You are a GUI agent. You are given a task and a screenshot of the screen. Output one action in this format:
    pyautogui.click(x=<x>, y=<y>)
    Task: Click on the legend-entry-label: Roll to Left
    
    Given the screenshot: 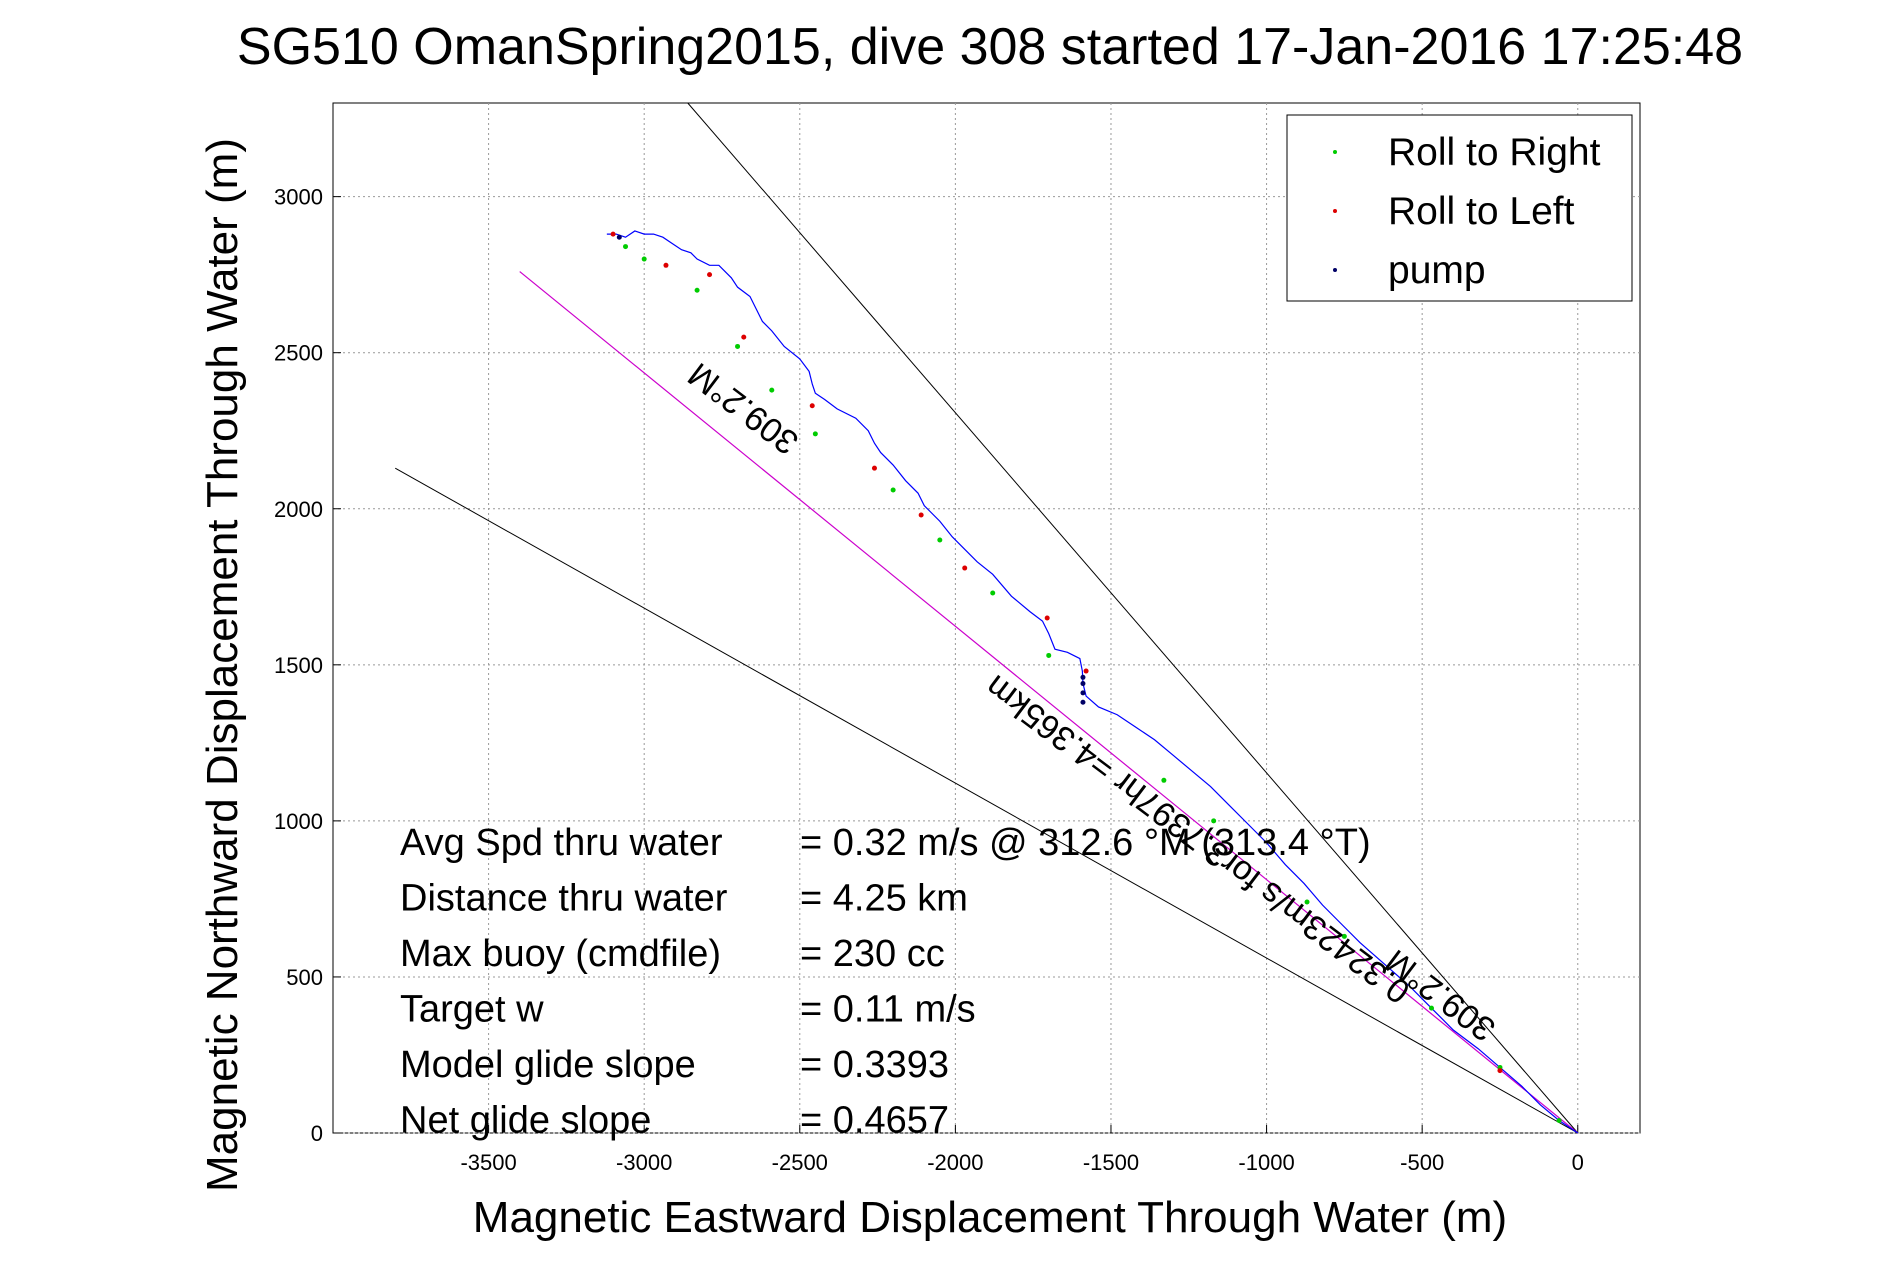 What is the action you would take?
    pyautogui.click(x=1481, y=211)
    